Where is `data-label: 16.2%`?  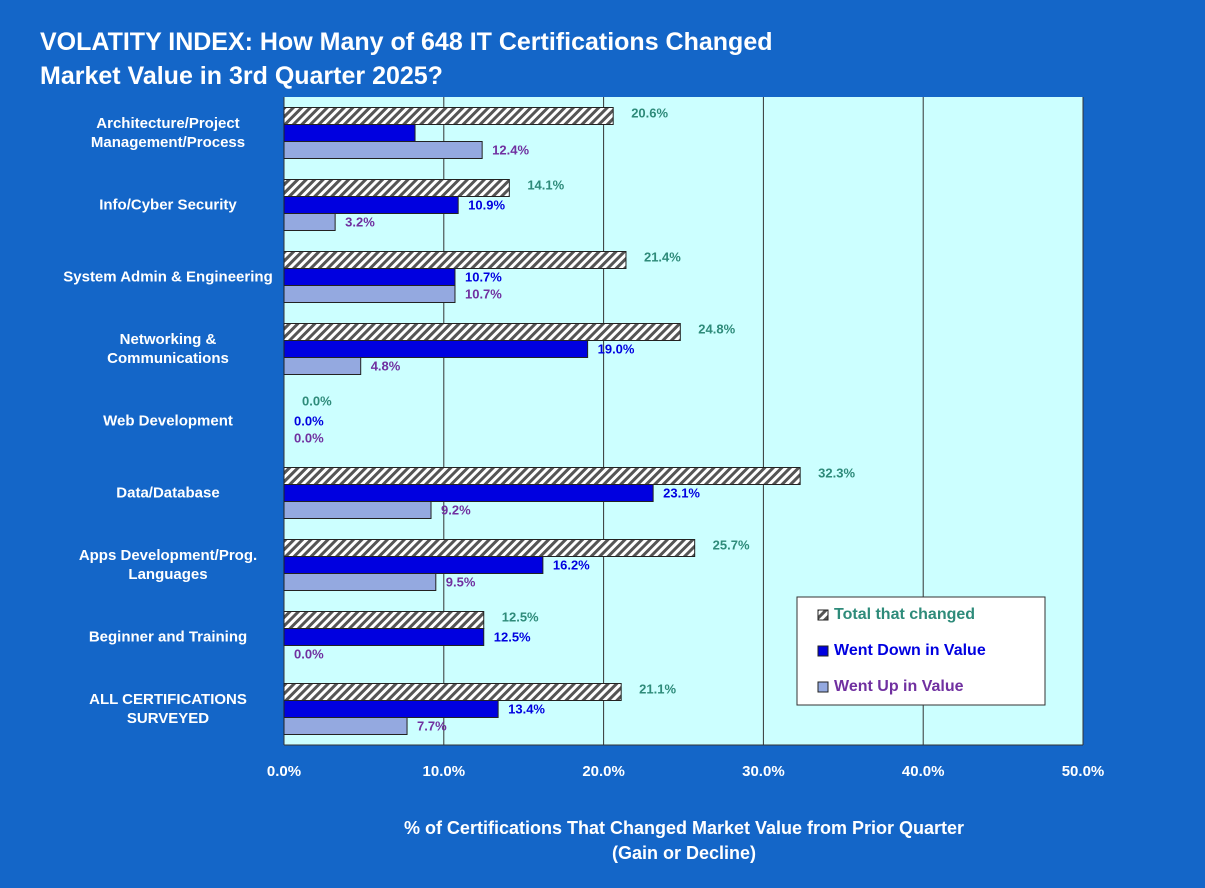
data-label: 16.2% is located at coordinates (571, 564).